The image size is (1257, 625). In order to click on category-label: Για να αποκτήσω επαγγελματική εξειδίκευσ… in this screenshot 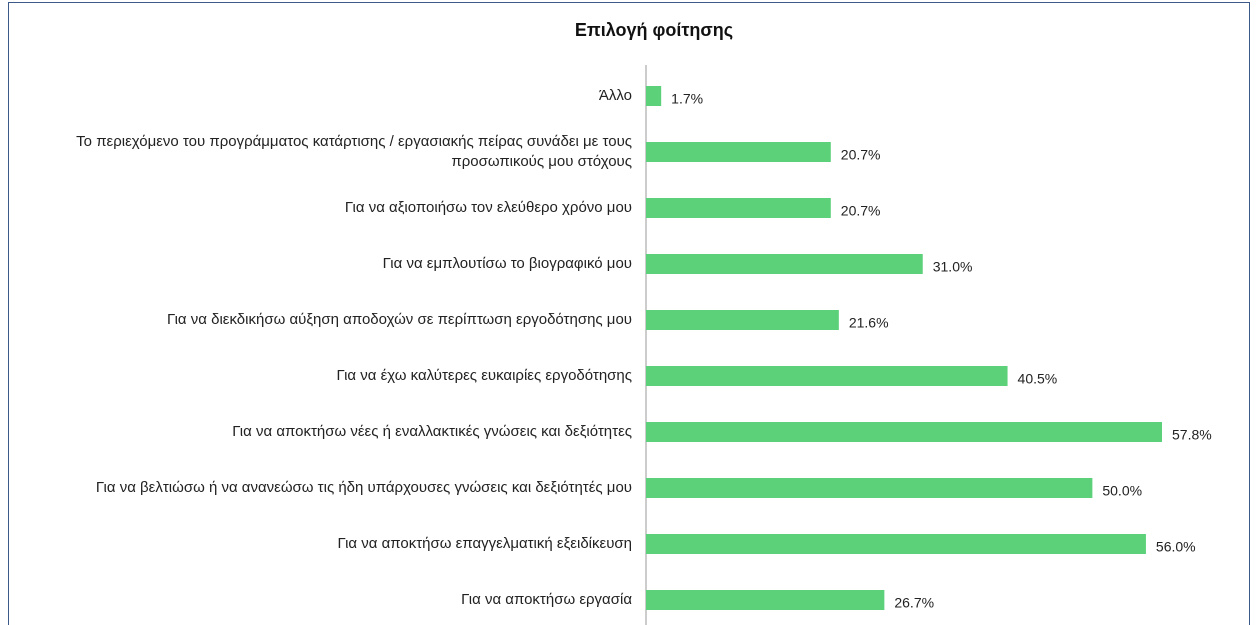, I will do `click(484, 543)`.